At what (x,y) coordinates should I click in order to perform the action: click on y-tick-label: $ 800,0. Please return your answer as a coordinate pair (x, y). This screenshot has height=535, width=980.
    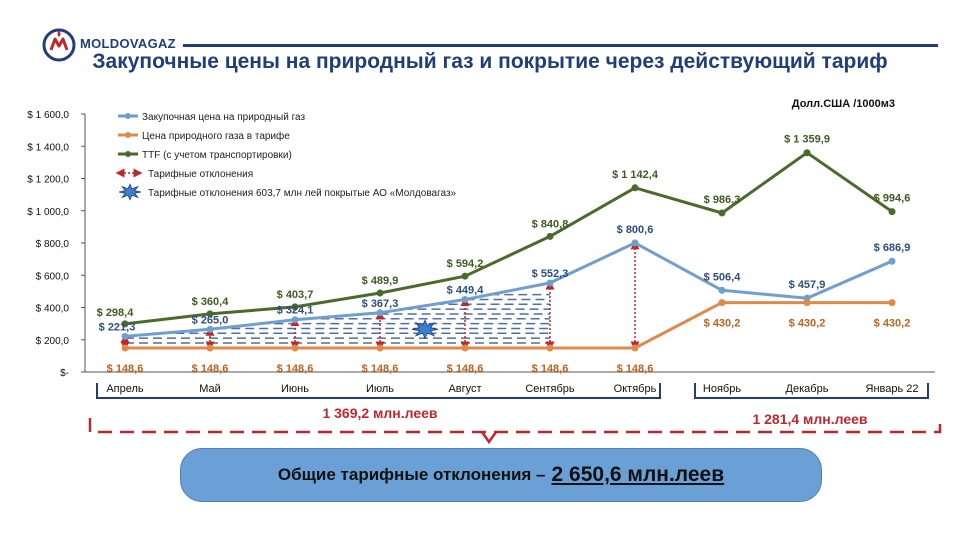
    Looking at the image, I should click on (53, 244).